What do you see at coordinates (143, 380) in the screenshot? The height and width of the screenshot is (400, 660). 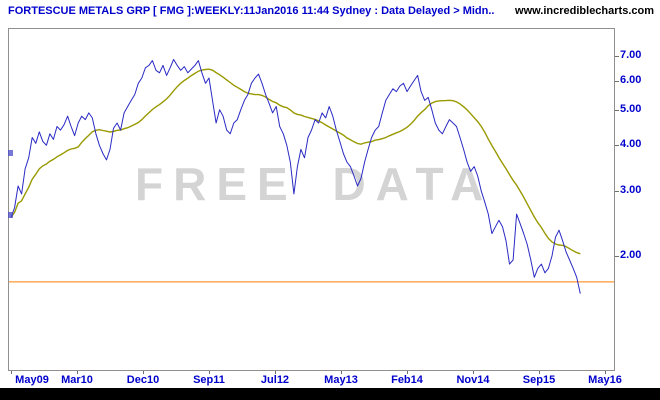 I see `x-axis-label: Dec10` at bounding box center [143, 380].